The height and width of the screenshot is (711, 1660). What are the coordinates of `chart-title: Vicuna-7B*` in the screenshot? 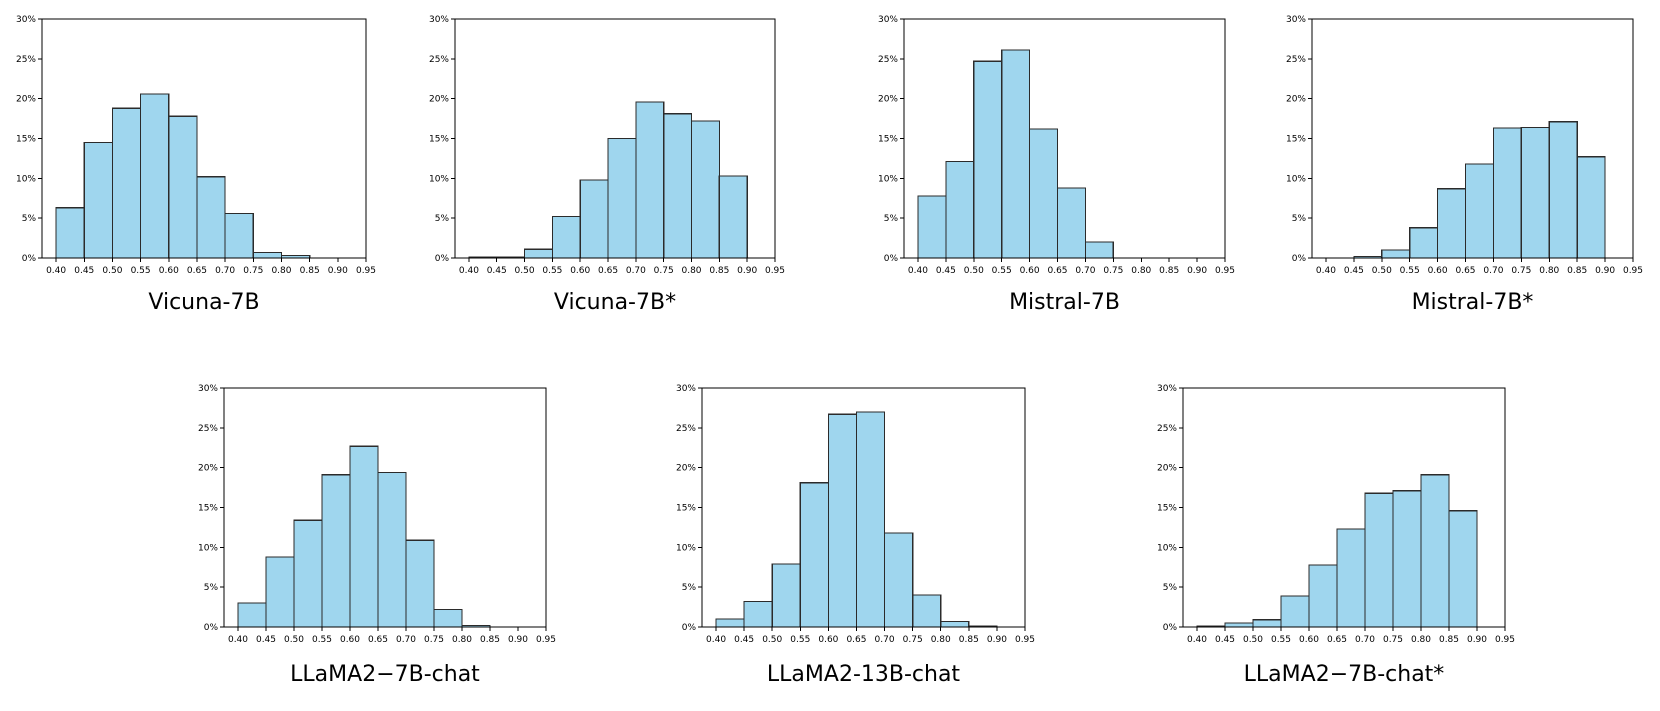 It's located at (615, 302).